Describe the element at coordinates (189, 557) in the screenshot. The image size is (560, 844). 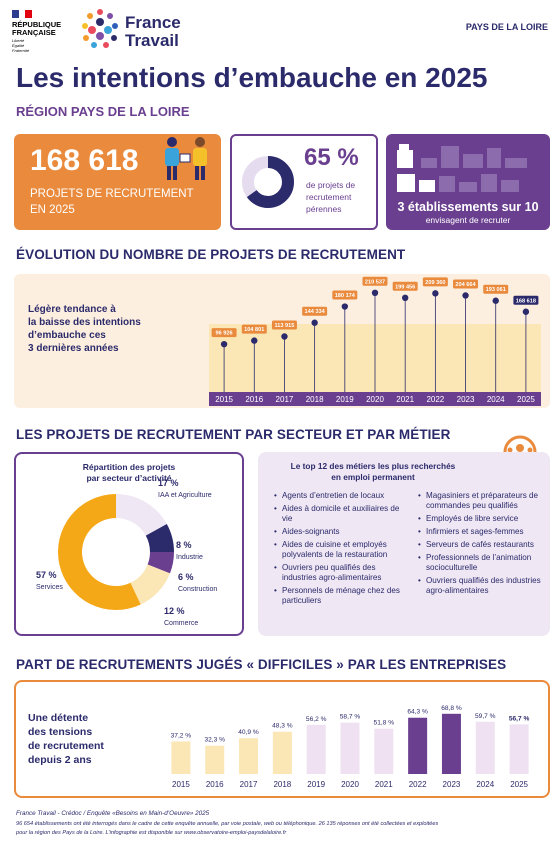
I see `pie-category-label: Industrie` at that location.